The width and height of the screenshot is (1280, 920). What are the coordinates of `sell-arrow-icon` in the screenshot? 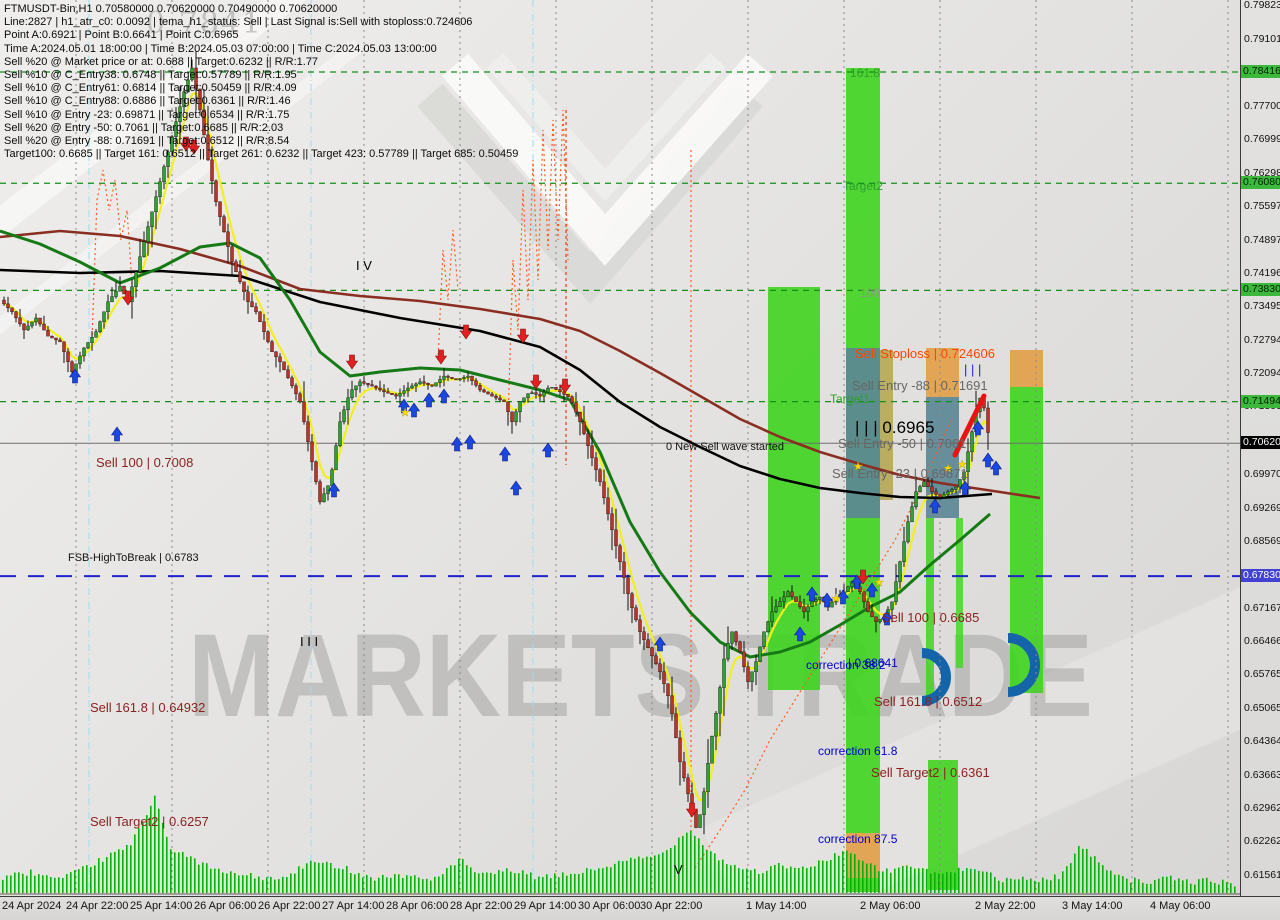 It's located at (863, 577).